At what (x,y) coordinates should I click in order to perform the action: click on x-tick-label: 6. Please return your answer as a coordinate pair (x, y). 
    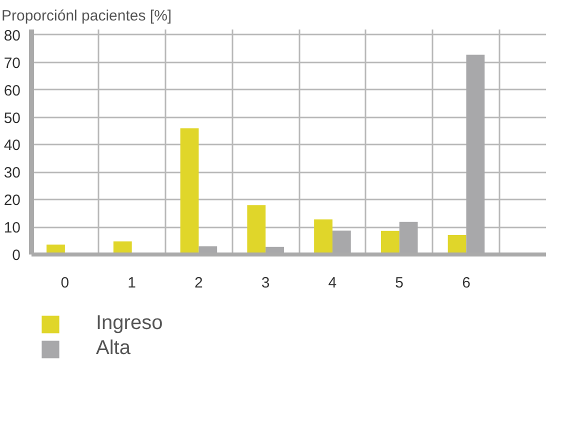
    Looking at the image, I should click on (466, 283).